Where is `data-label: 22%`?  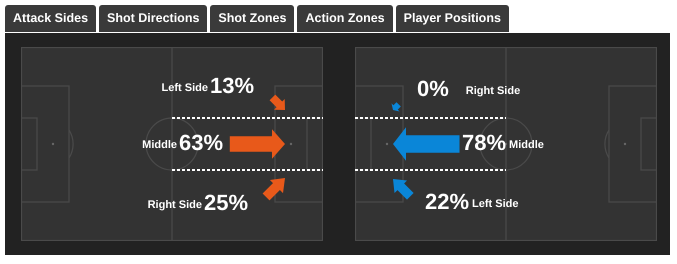 data-label: 22% is located at coordinates (447, 201).